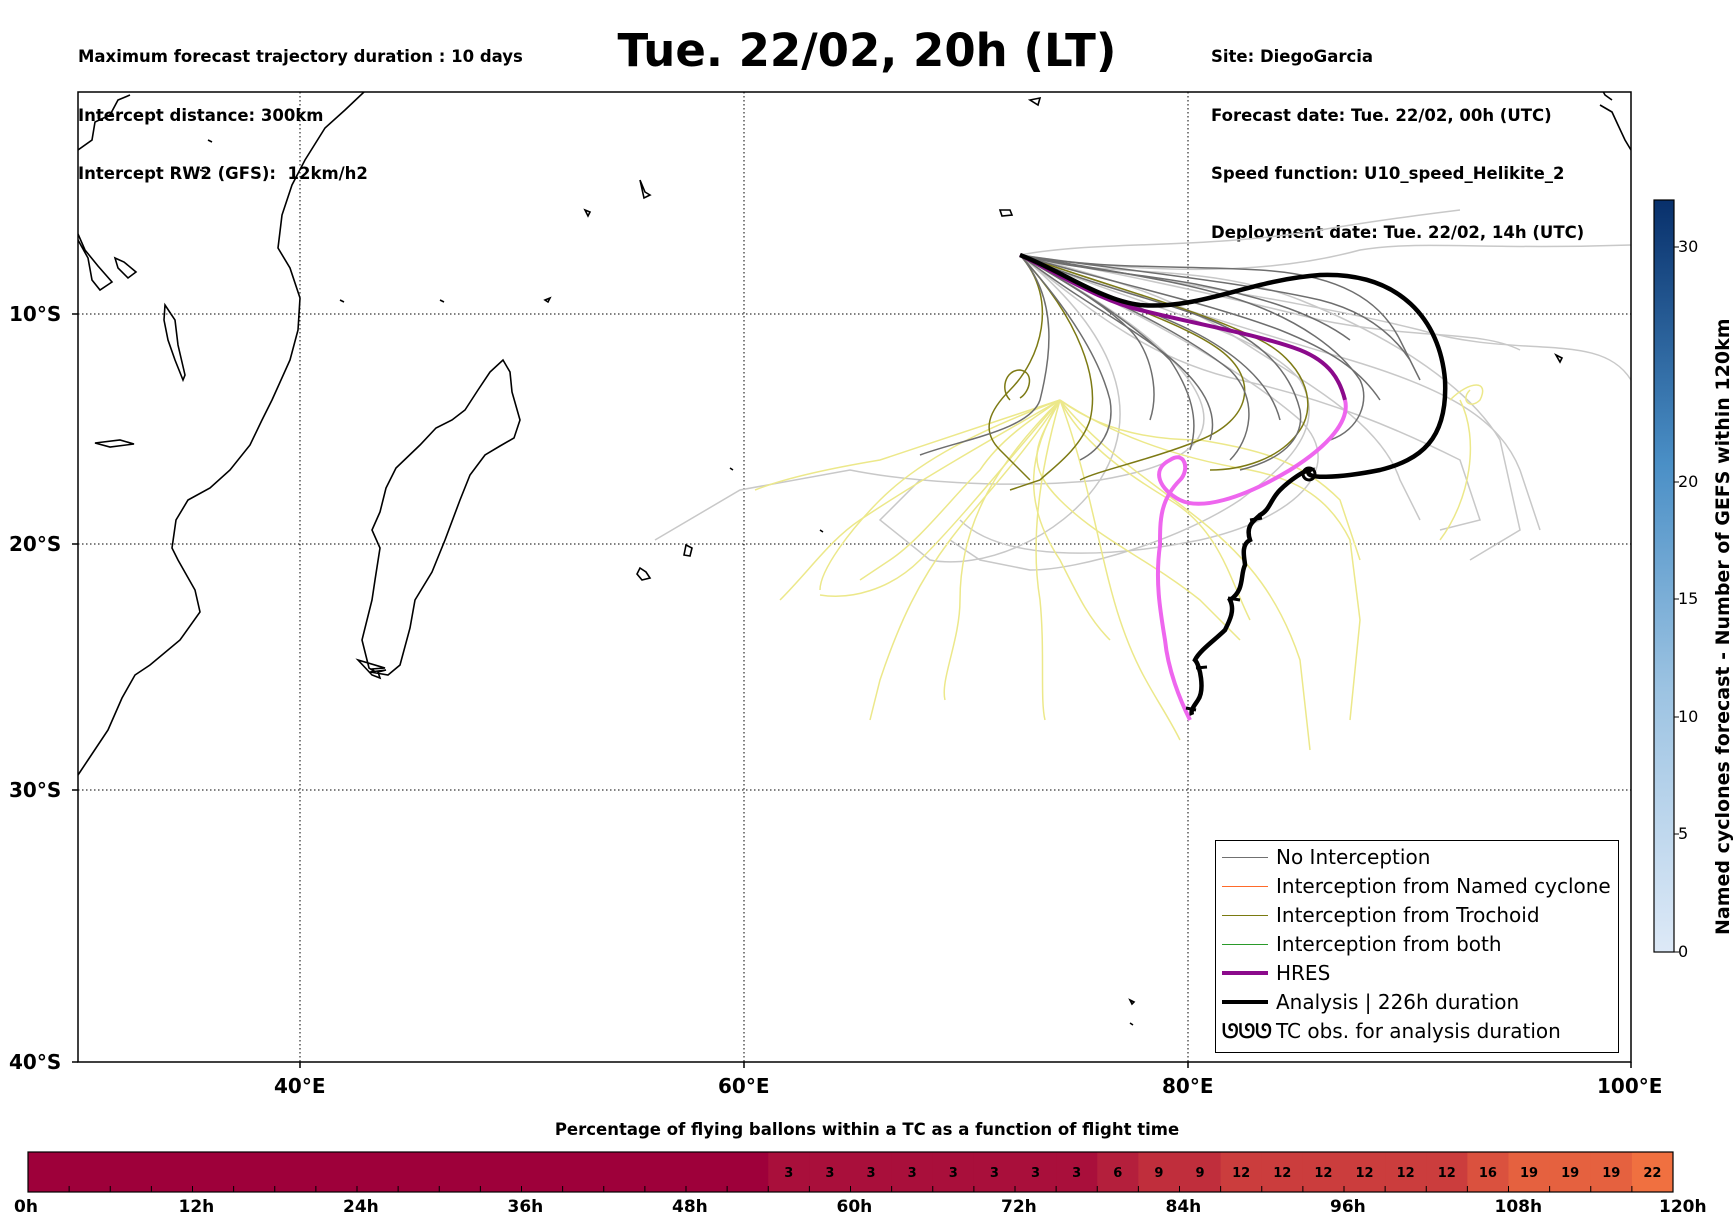 The height and width of the screenshot is (1223, 1734). I want to click on trajectories-light-yellow, so click(1119, 567).